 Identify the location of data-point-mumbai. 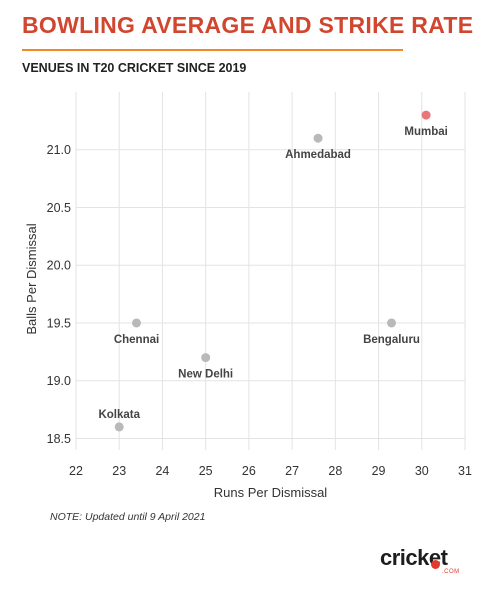
(426, 115).